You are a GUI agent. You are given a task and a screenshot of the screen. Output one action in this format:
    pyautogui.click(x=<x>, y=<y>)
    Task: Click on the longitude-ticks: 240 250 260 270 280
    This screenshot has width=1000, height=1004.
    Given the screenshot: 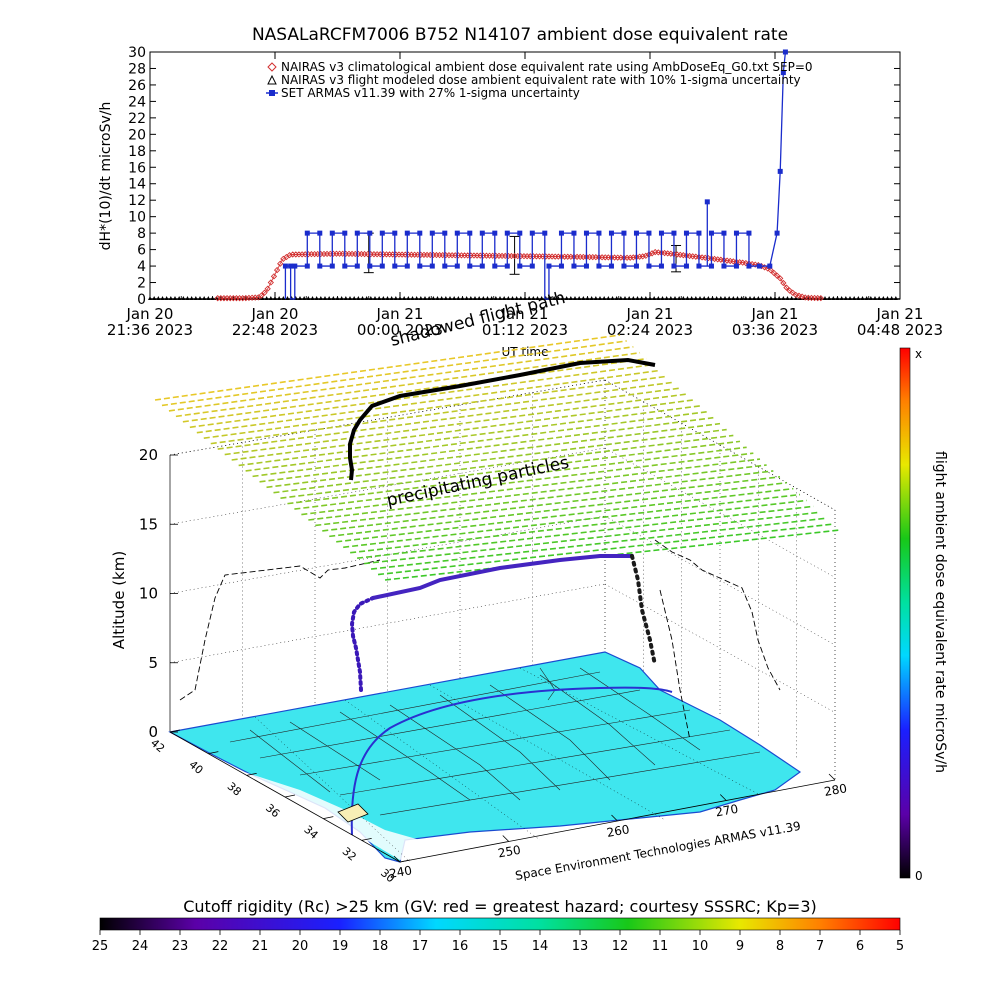 What is the action you would take?
    pyautogui.click(x=618, y=827)
    